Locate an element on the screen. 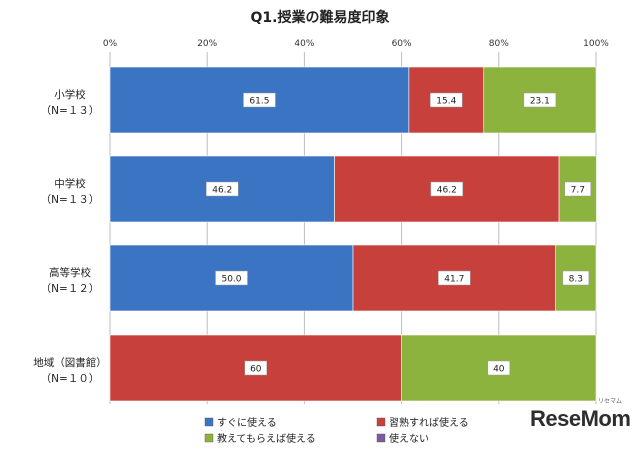 The image size is (640, 449). bar-segment is located at coordinates (540, 100).